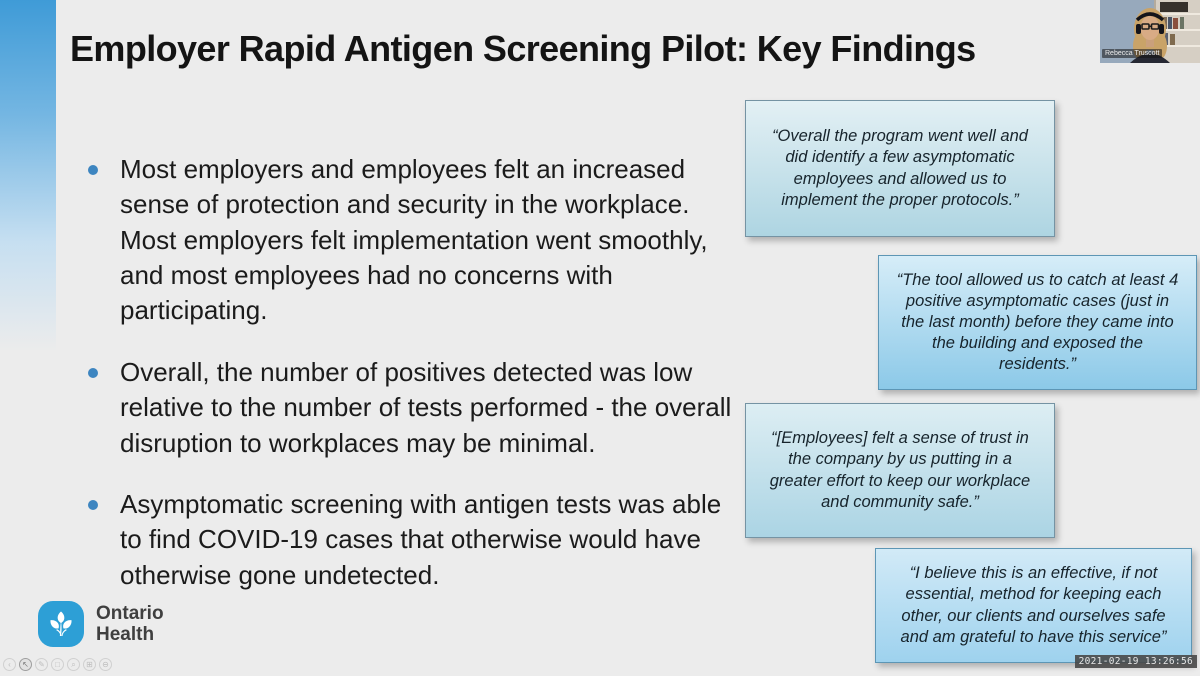  I want to click on ontario-health-logo: Ontario Health, so click(101, 624).